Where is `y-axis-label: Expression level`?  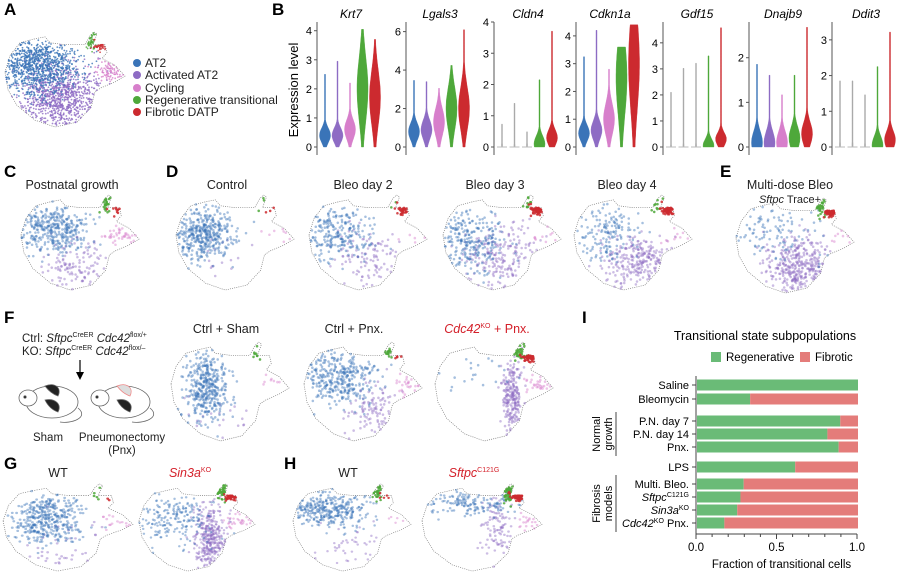
y-axis-label: Expression level is located at coordinates (293, 90).